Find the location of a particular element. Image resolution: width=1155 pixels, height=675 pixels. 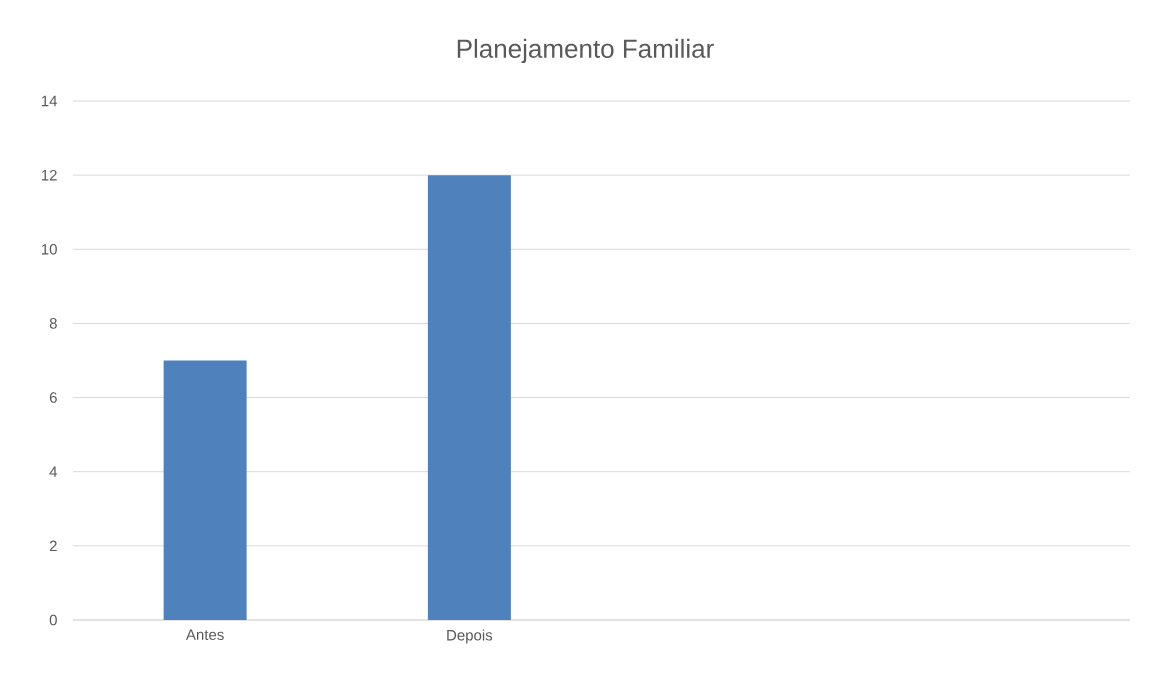

chart-title: Planejamento Familiar is located at coordinates (585, 51).